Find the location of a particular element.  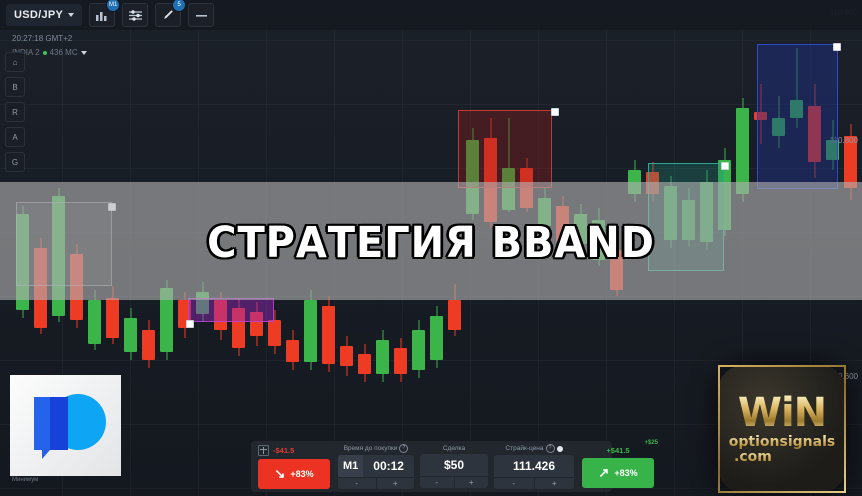

market-value: 436 MC is located at coordinates (63, 52).